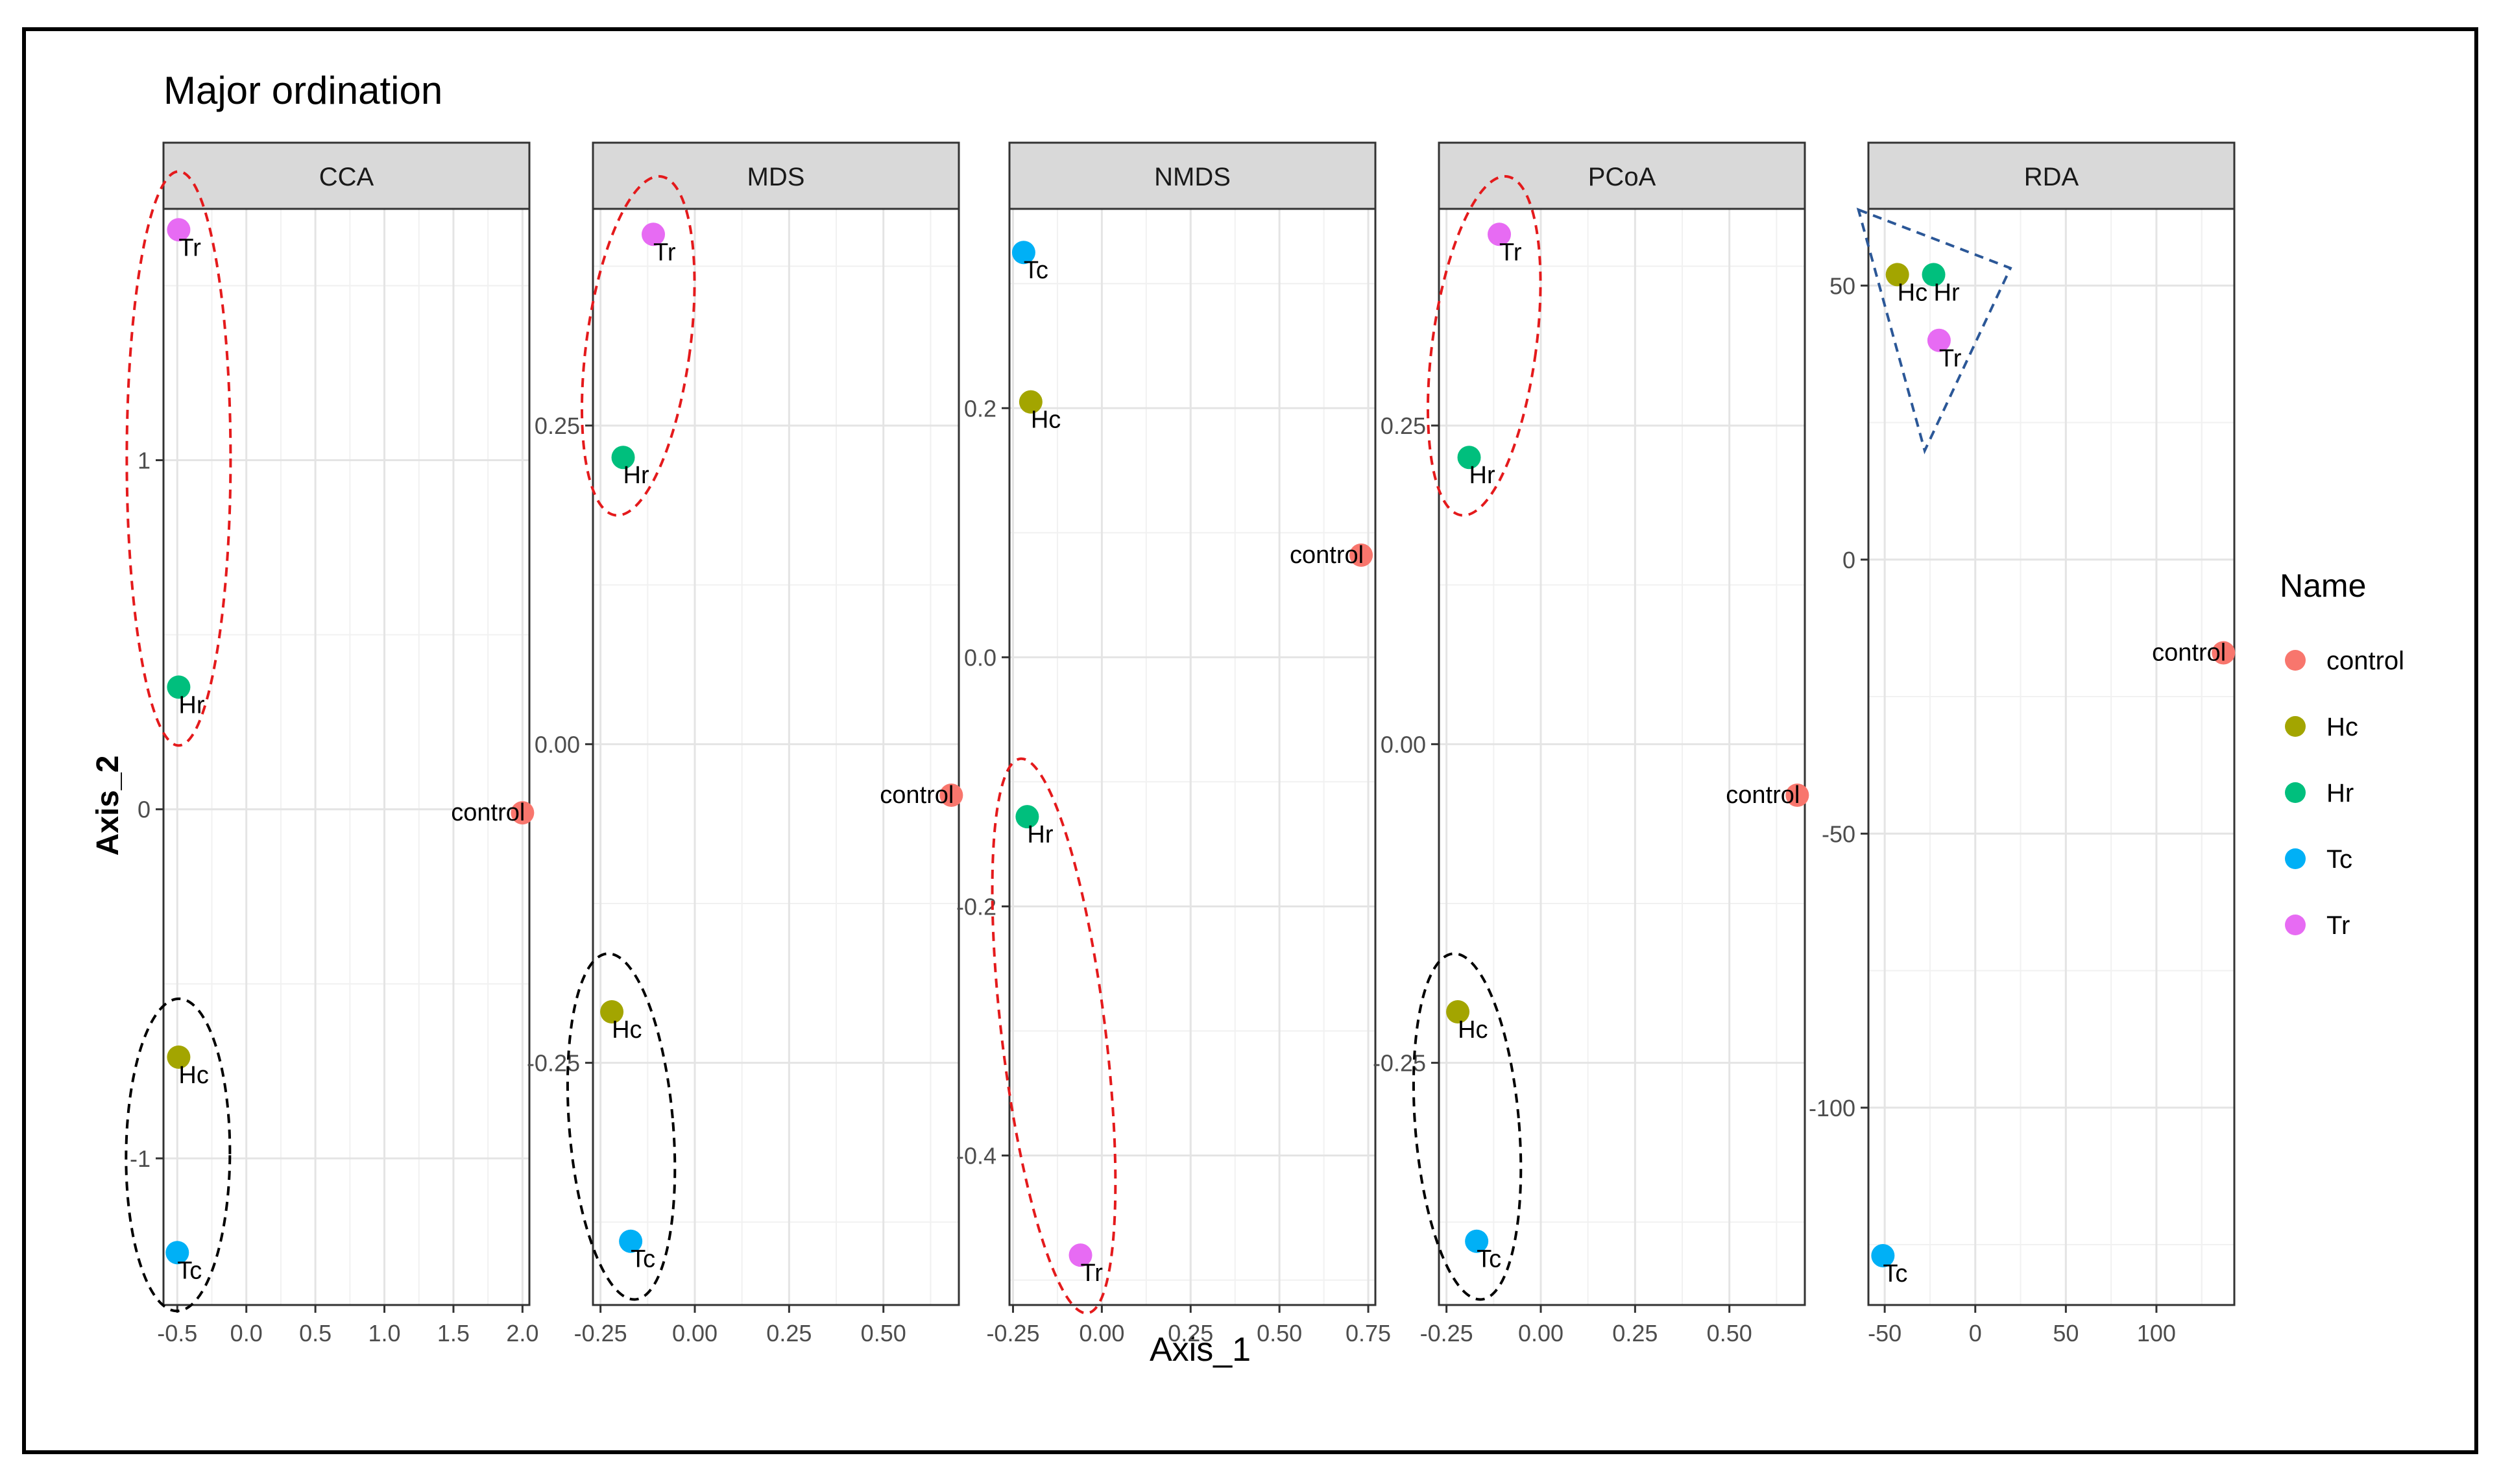 The width and height of the screenshot is (2499, 1484). I want to click on legend-swatch-tc, so click(2295, 858).